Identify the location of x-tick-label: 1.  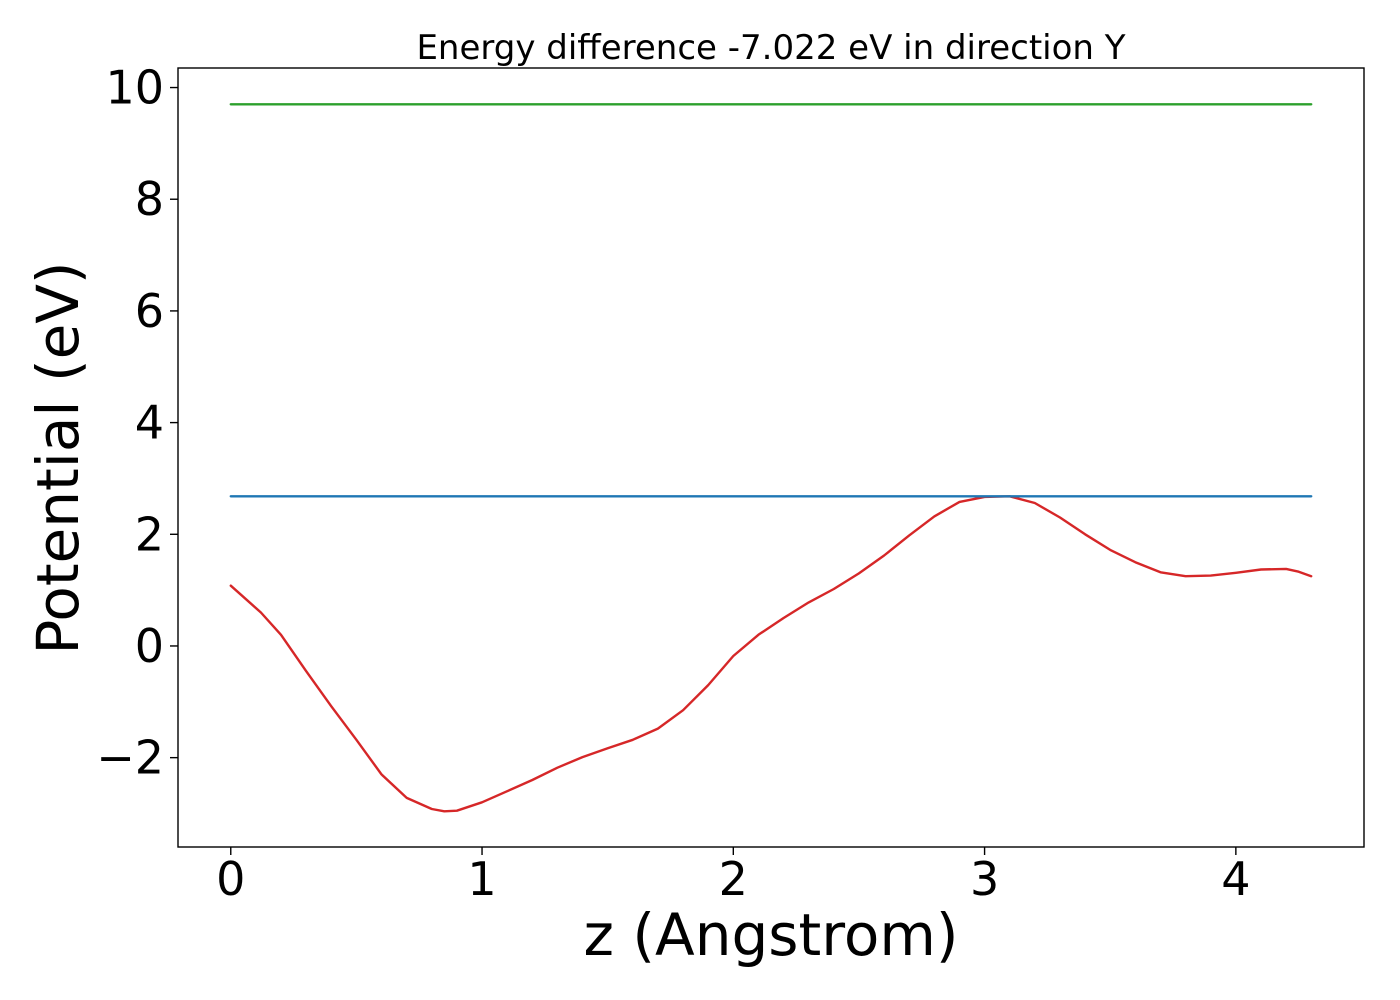
(481, 879).